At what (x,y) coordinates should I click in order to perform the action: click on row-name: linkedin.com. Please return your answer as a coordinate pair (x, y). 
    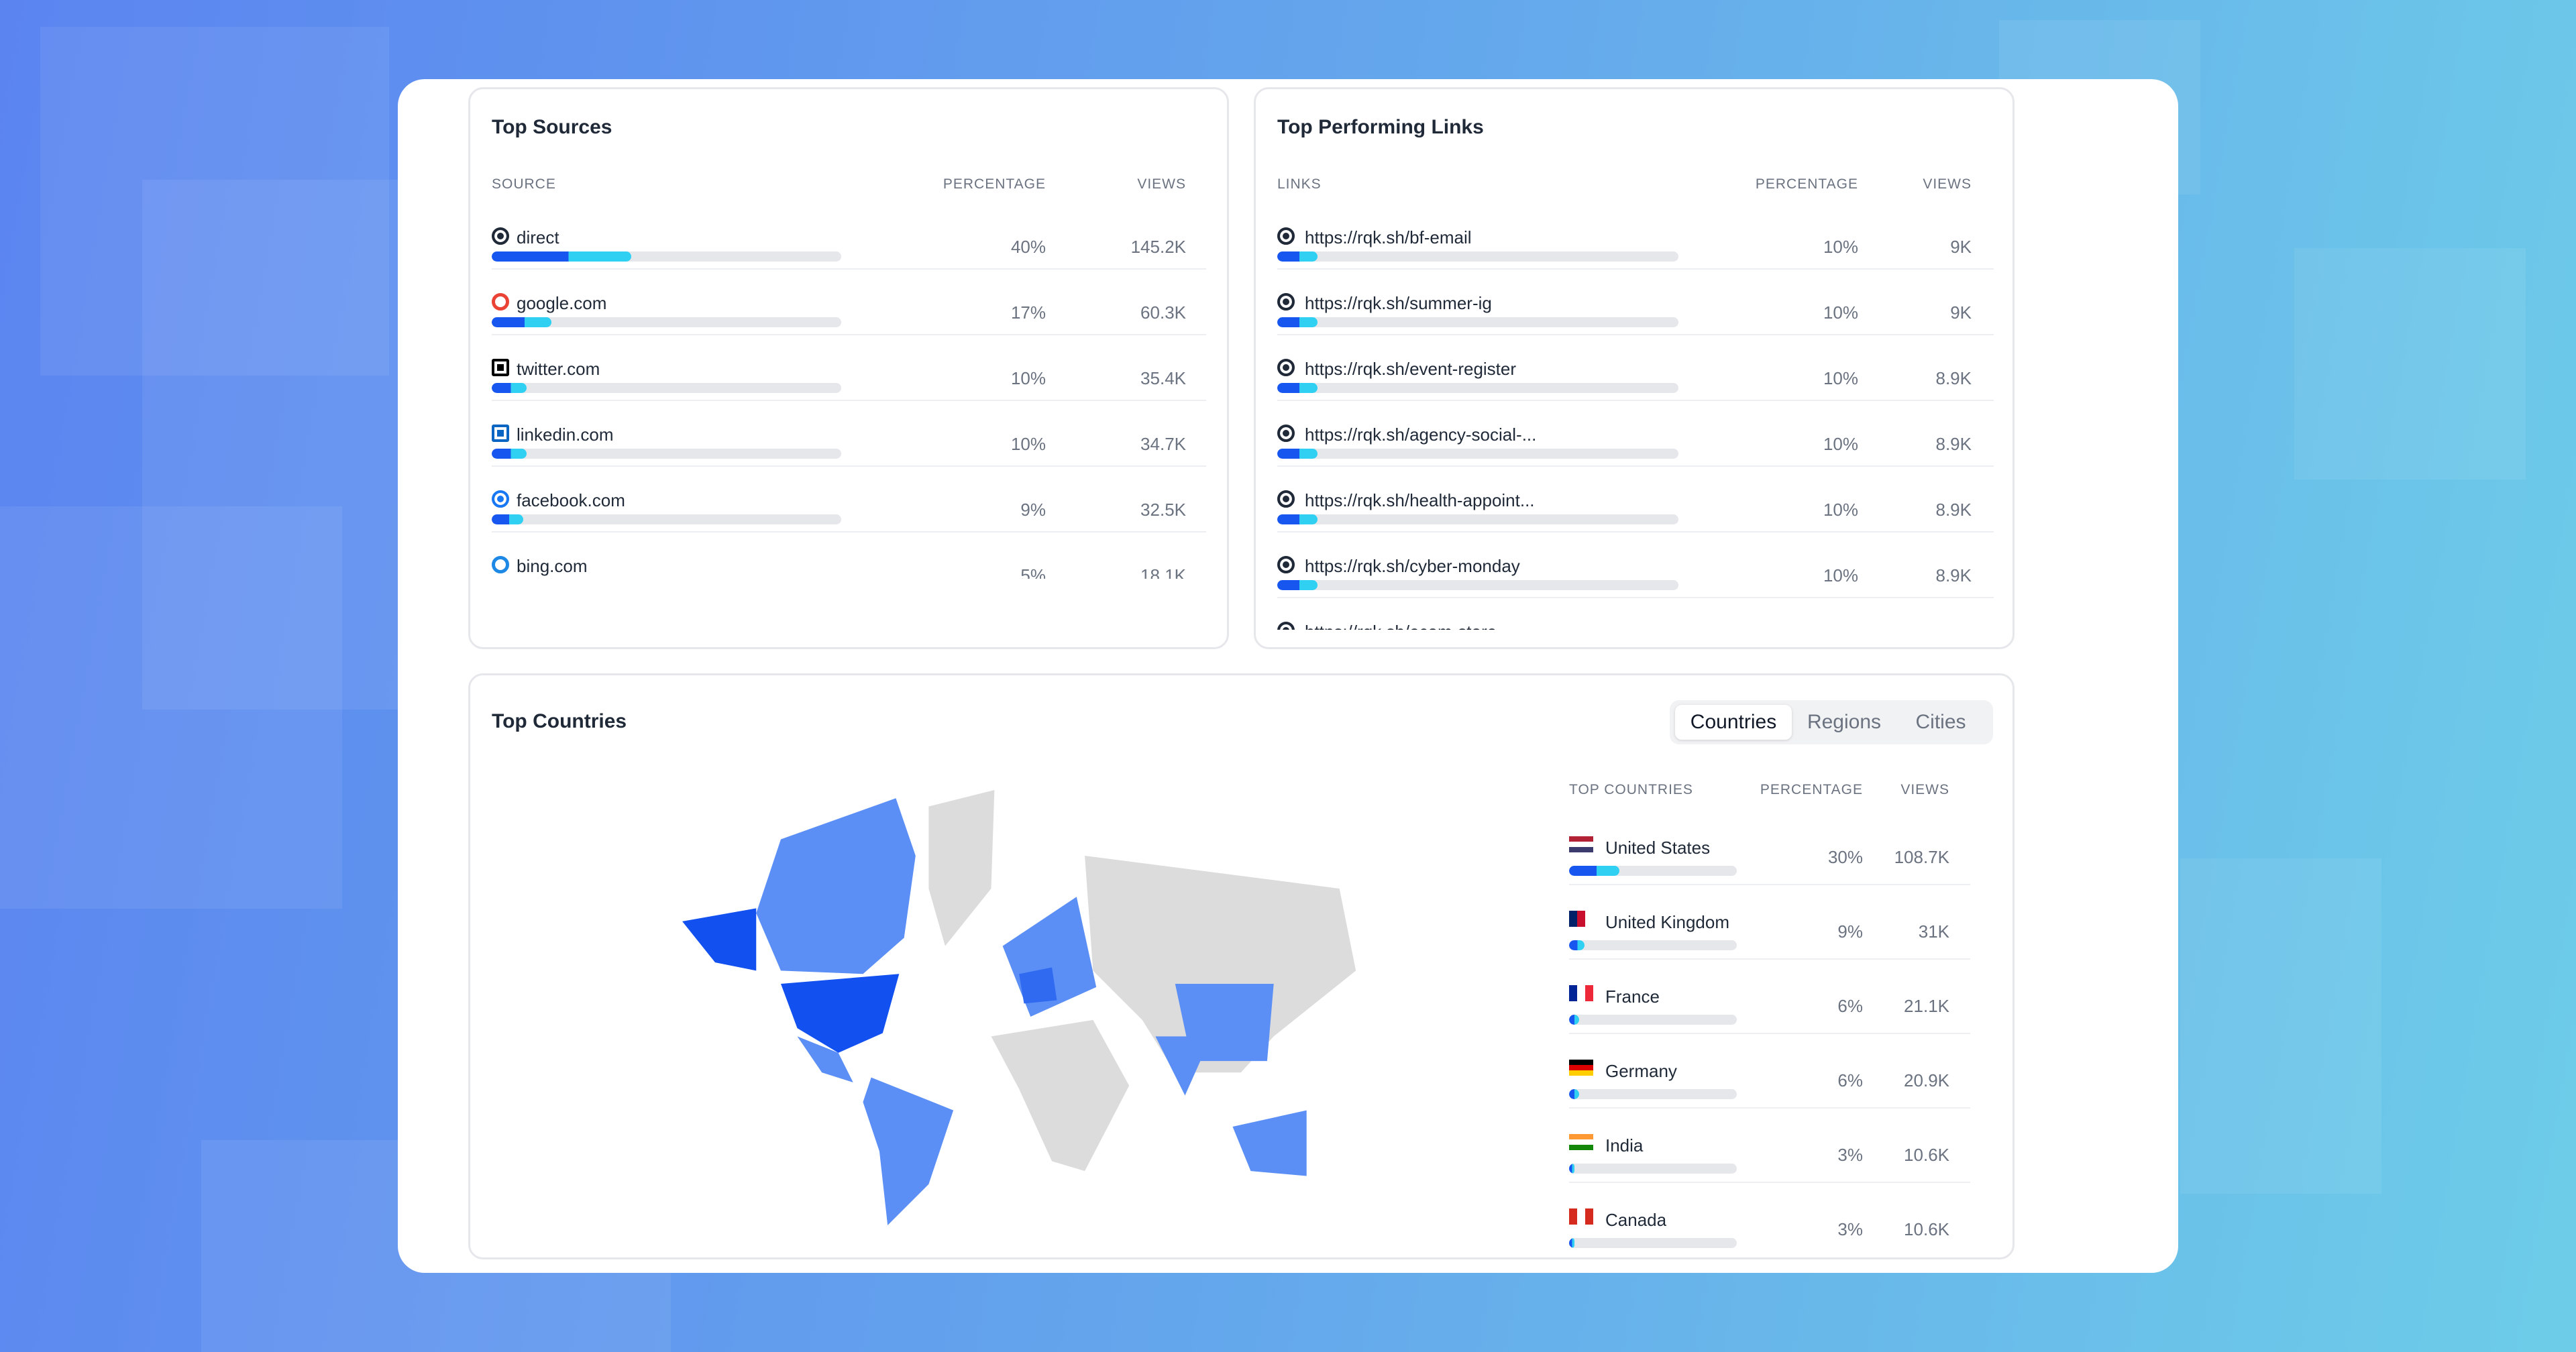
    Looking at the image, I should click on (565, 435).